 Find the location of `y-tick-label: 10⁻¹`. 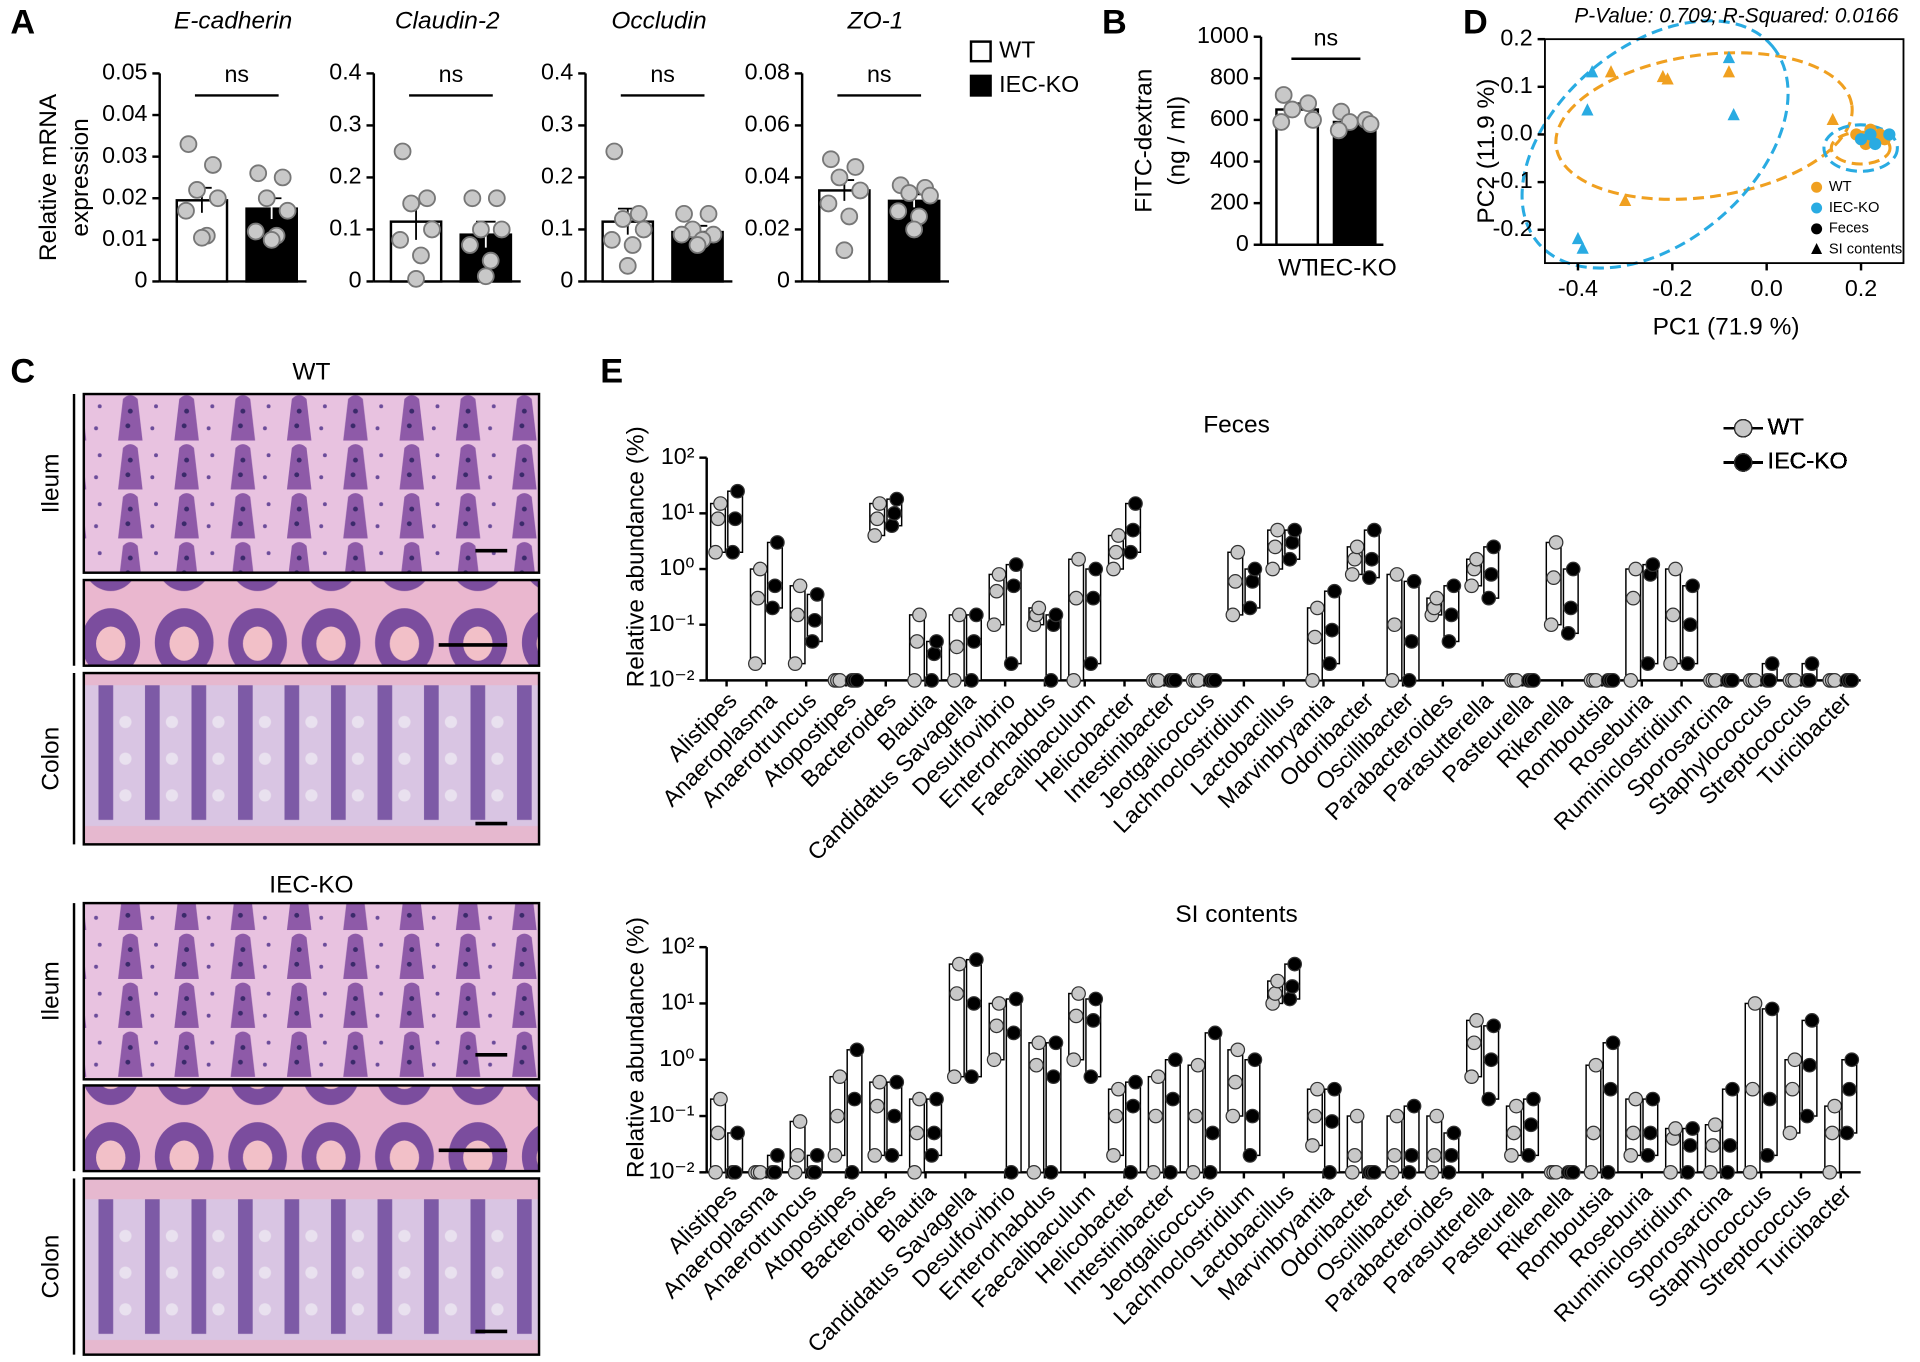

y-tick-label: 10⁻¹ is located at coordinates (672, 1114).